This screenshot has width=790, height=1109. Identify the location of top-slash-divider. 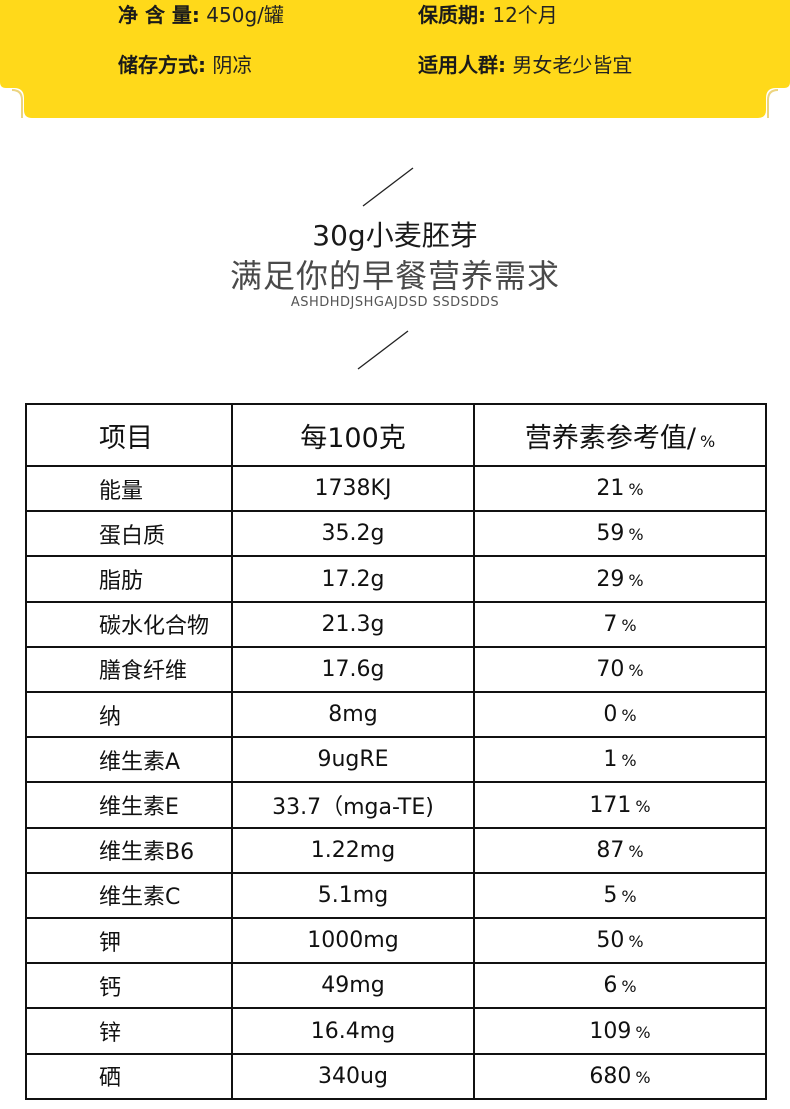
(388, 187).